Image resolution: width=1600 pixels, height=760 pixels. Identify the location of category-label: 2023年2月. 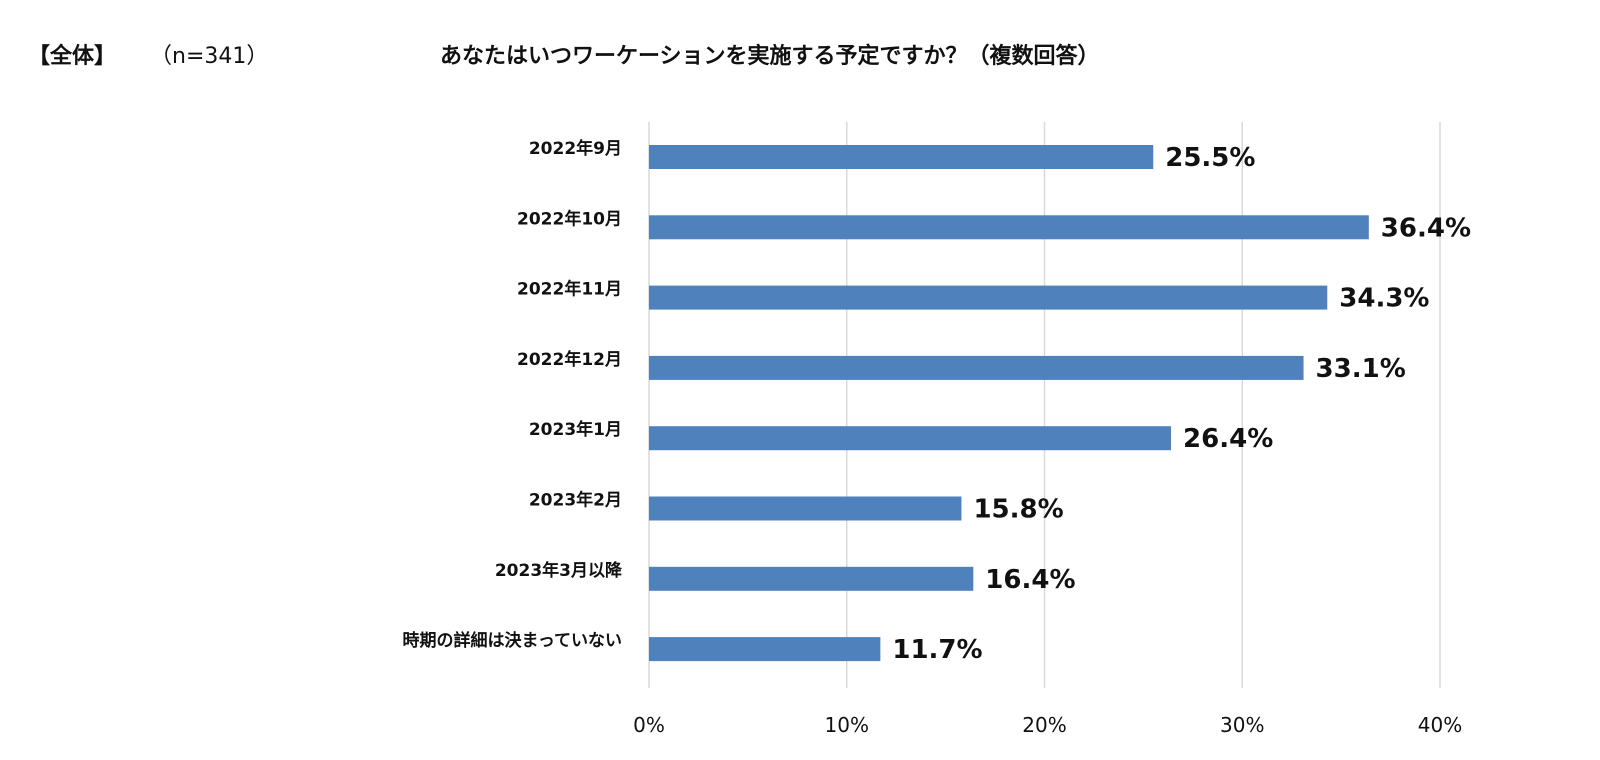
(575, 500).